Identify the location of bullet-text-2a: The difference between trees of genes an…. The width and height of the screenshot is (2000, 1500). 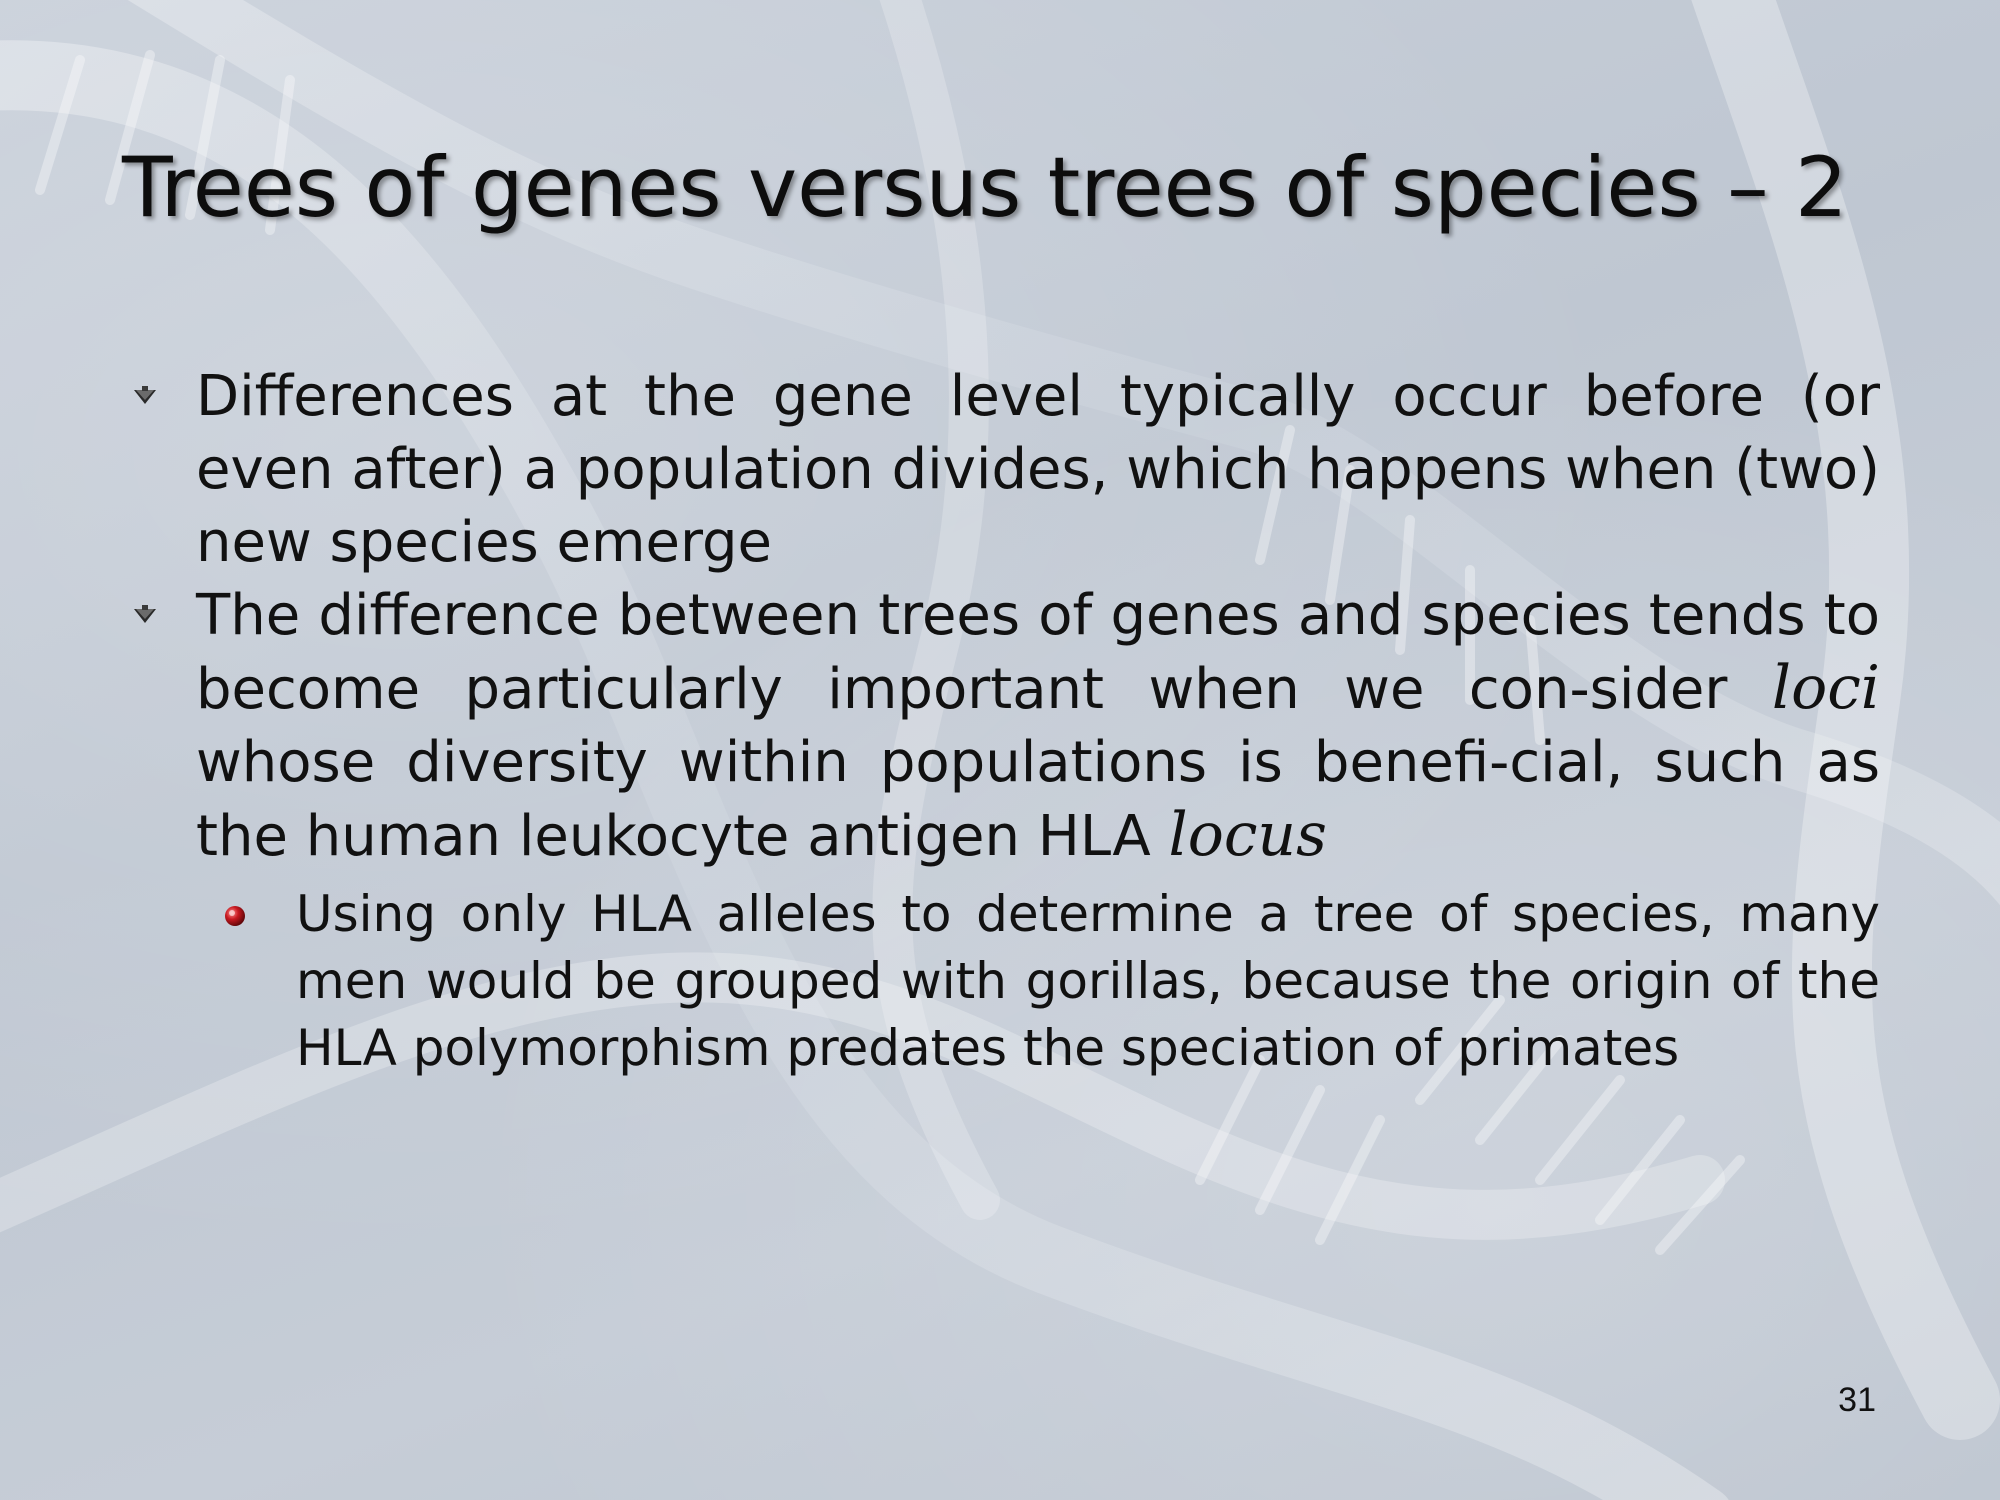
(1038, 652).